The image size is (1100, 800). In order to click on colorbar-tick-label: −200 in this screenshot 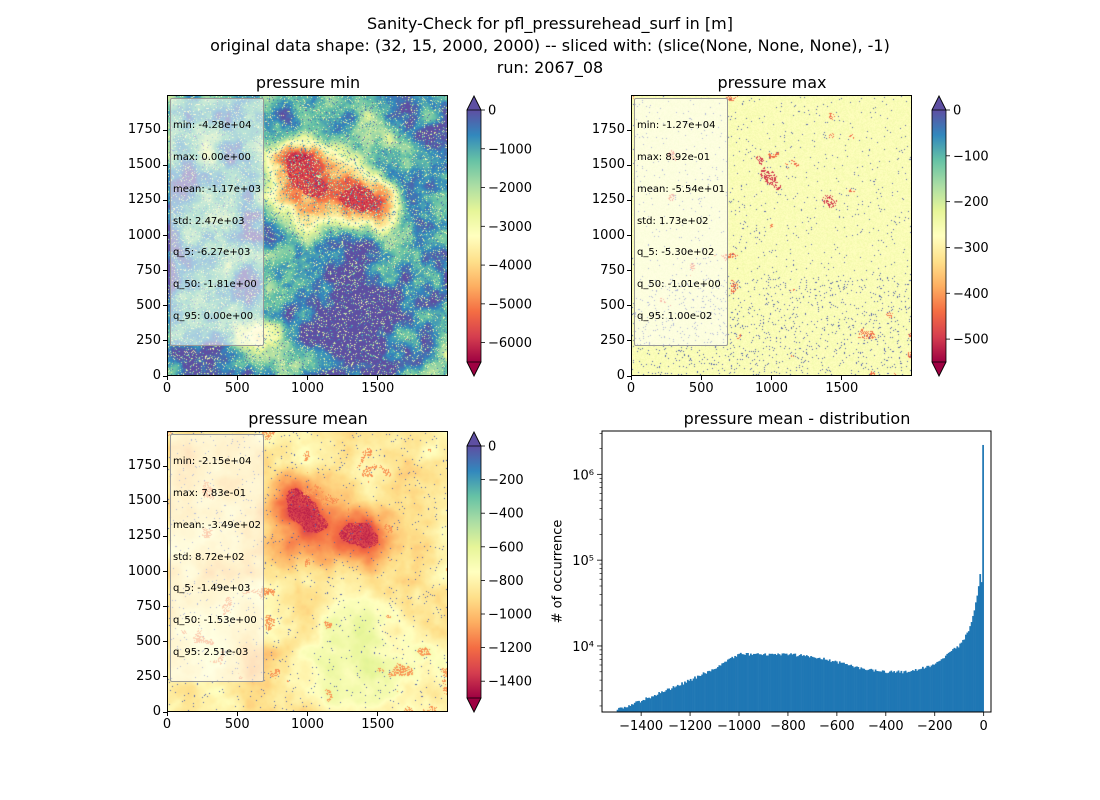, I will do `click(506, 480)`.